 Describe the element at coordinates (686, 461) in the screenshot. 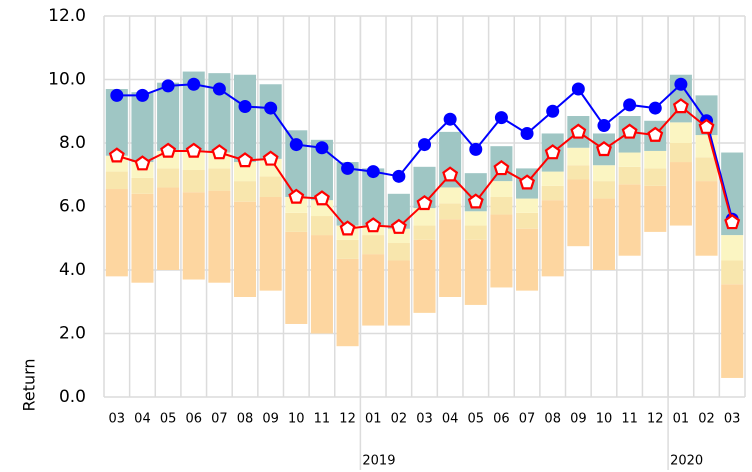

I see `year-label: 2020` at that location.